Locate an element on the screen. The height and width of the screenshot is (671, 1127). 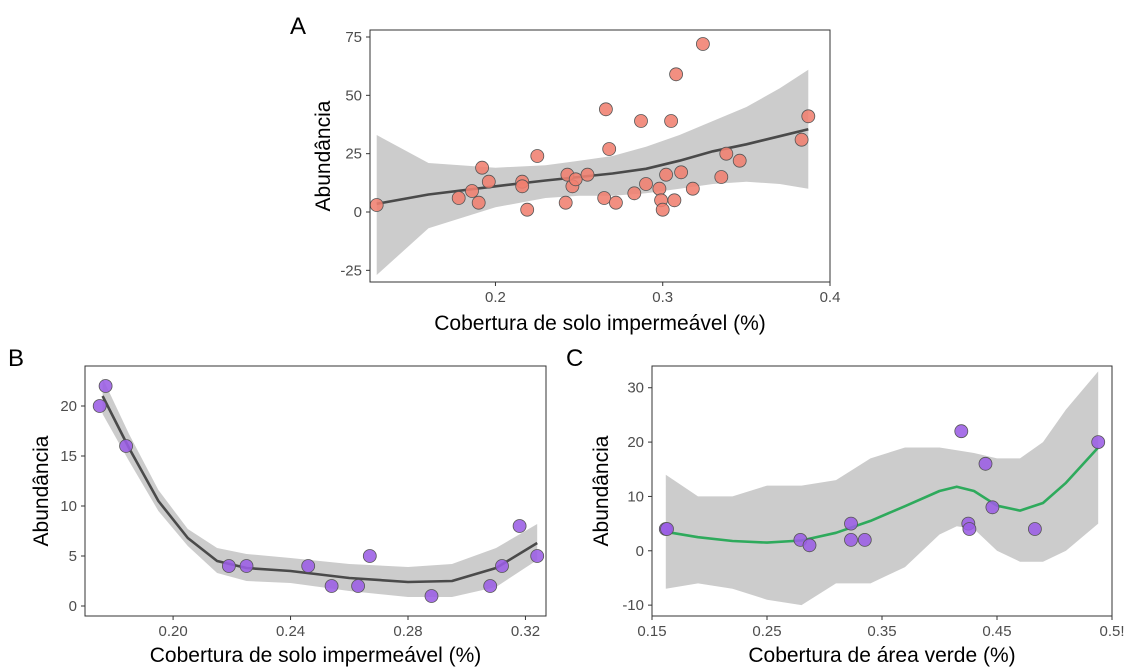
x-tick-label-c: 0.35 is located at coordinates (881, 631).